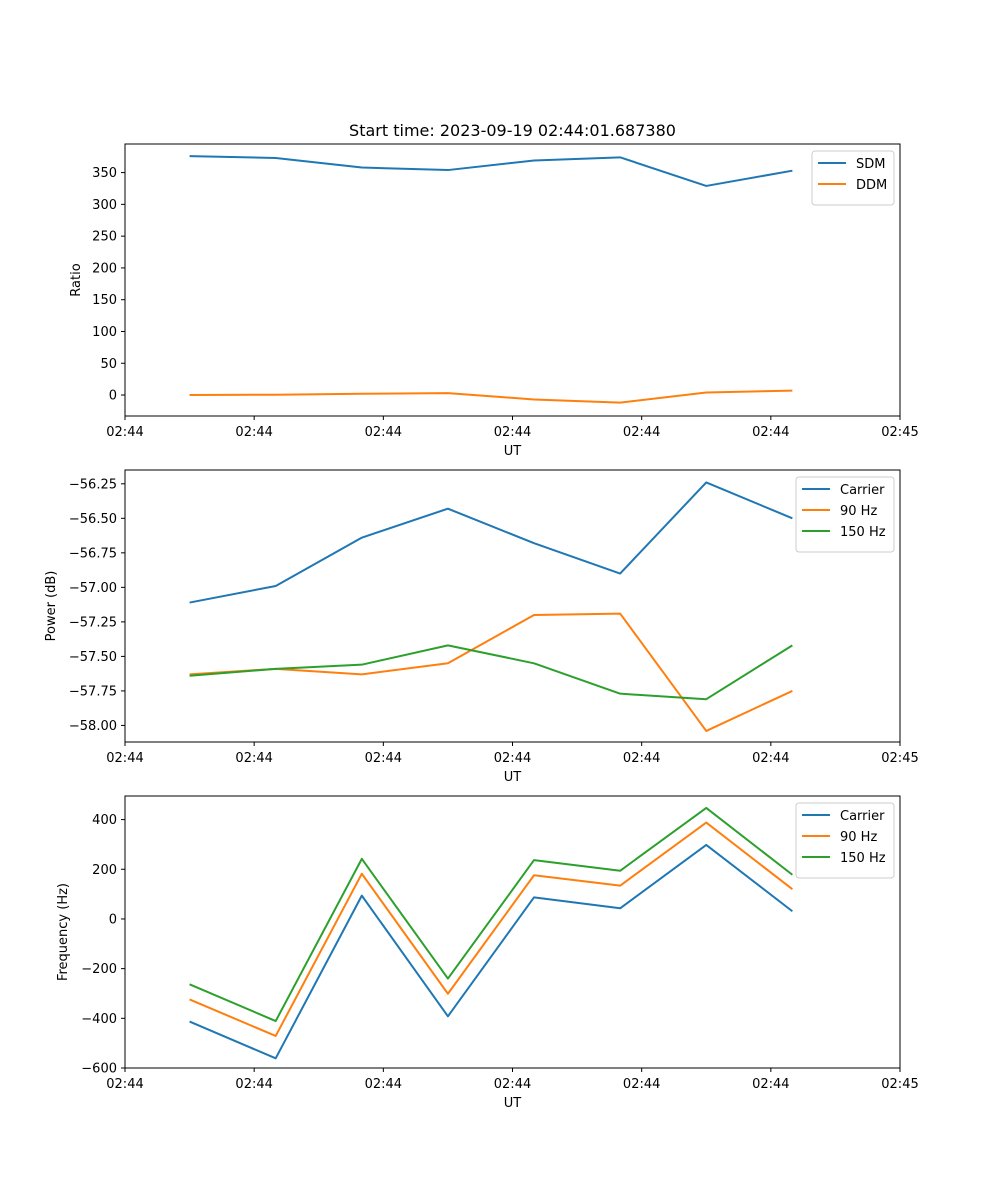 The image size is (1000, 1204). What do you see at coordinates (104, 173) in the screenshot?
I see `ratio-y-tick-label: 350` at bounding box center [104, 173].